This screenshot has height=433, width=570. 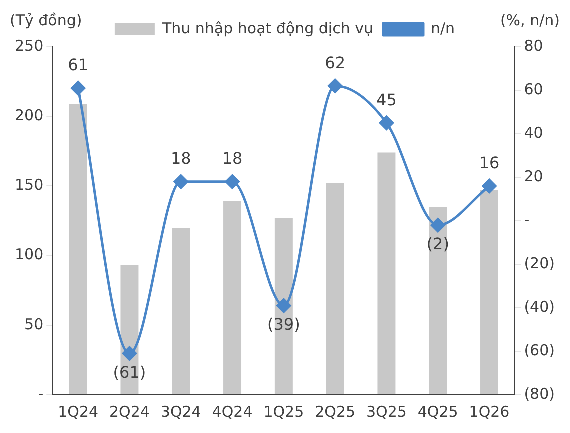 What do you see at coordinates (267, 28) in the screenshot?
I see `legend-label: Thu nhập hoạt động dịch vụ` at bounding box center [267, 28].